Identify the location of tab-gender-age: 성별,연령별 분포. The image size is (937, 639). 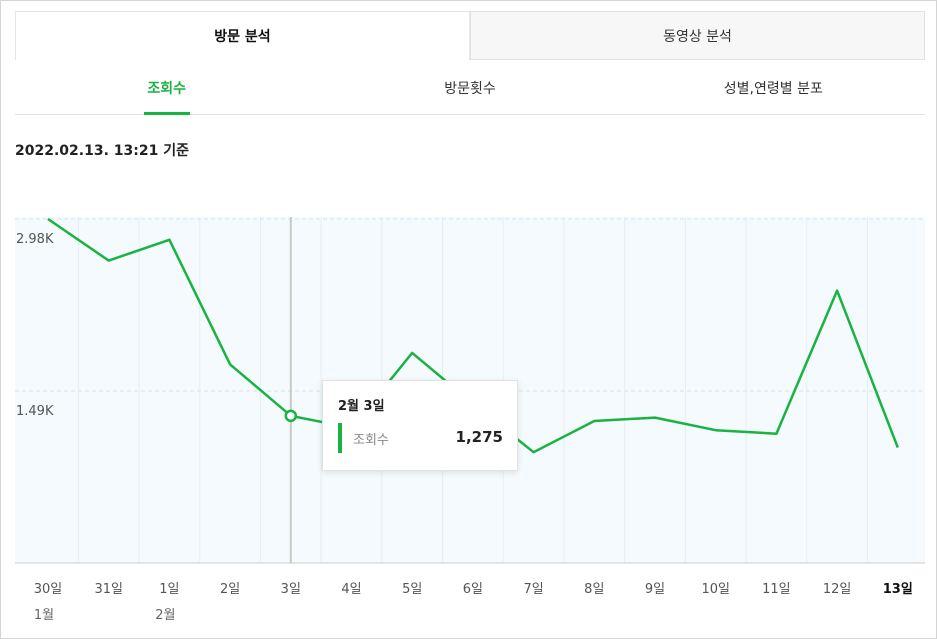
(773, 89).